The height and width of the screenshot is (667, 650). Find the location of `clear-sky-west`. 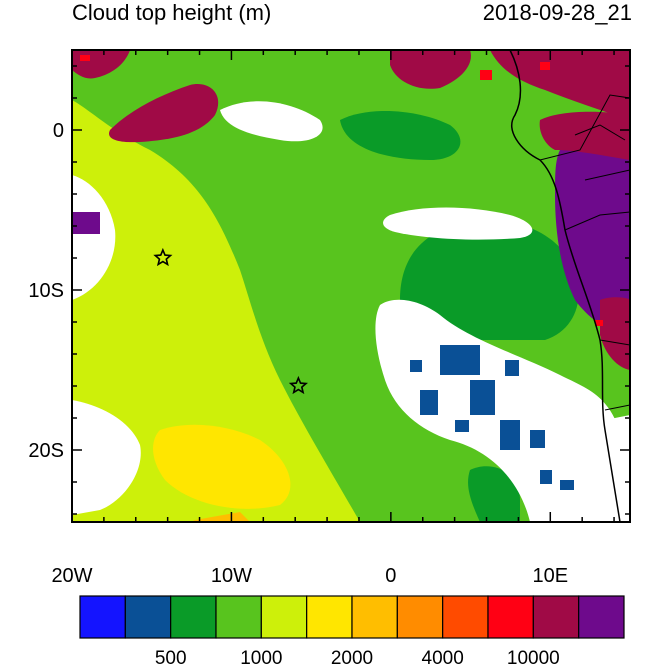

clear-sky-west is located at coordinates (94, 237).